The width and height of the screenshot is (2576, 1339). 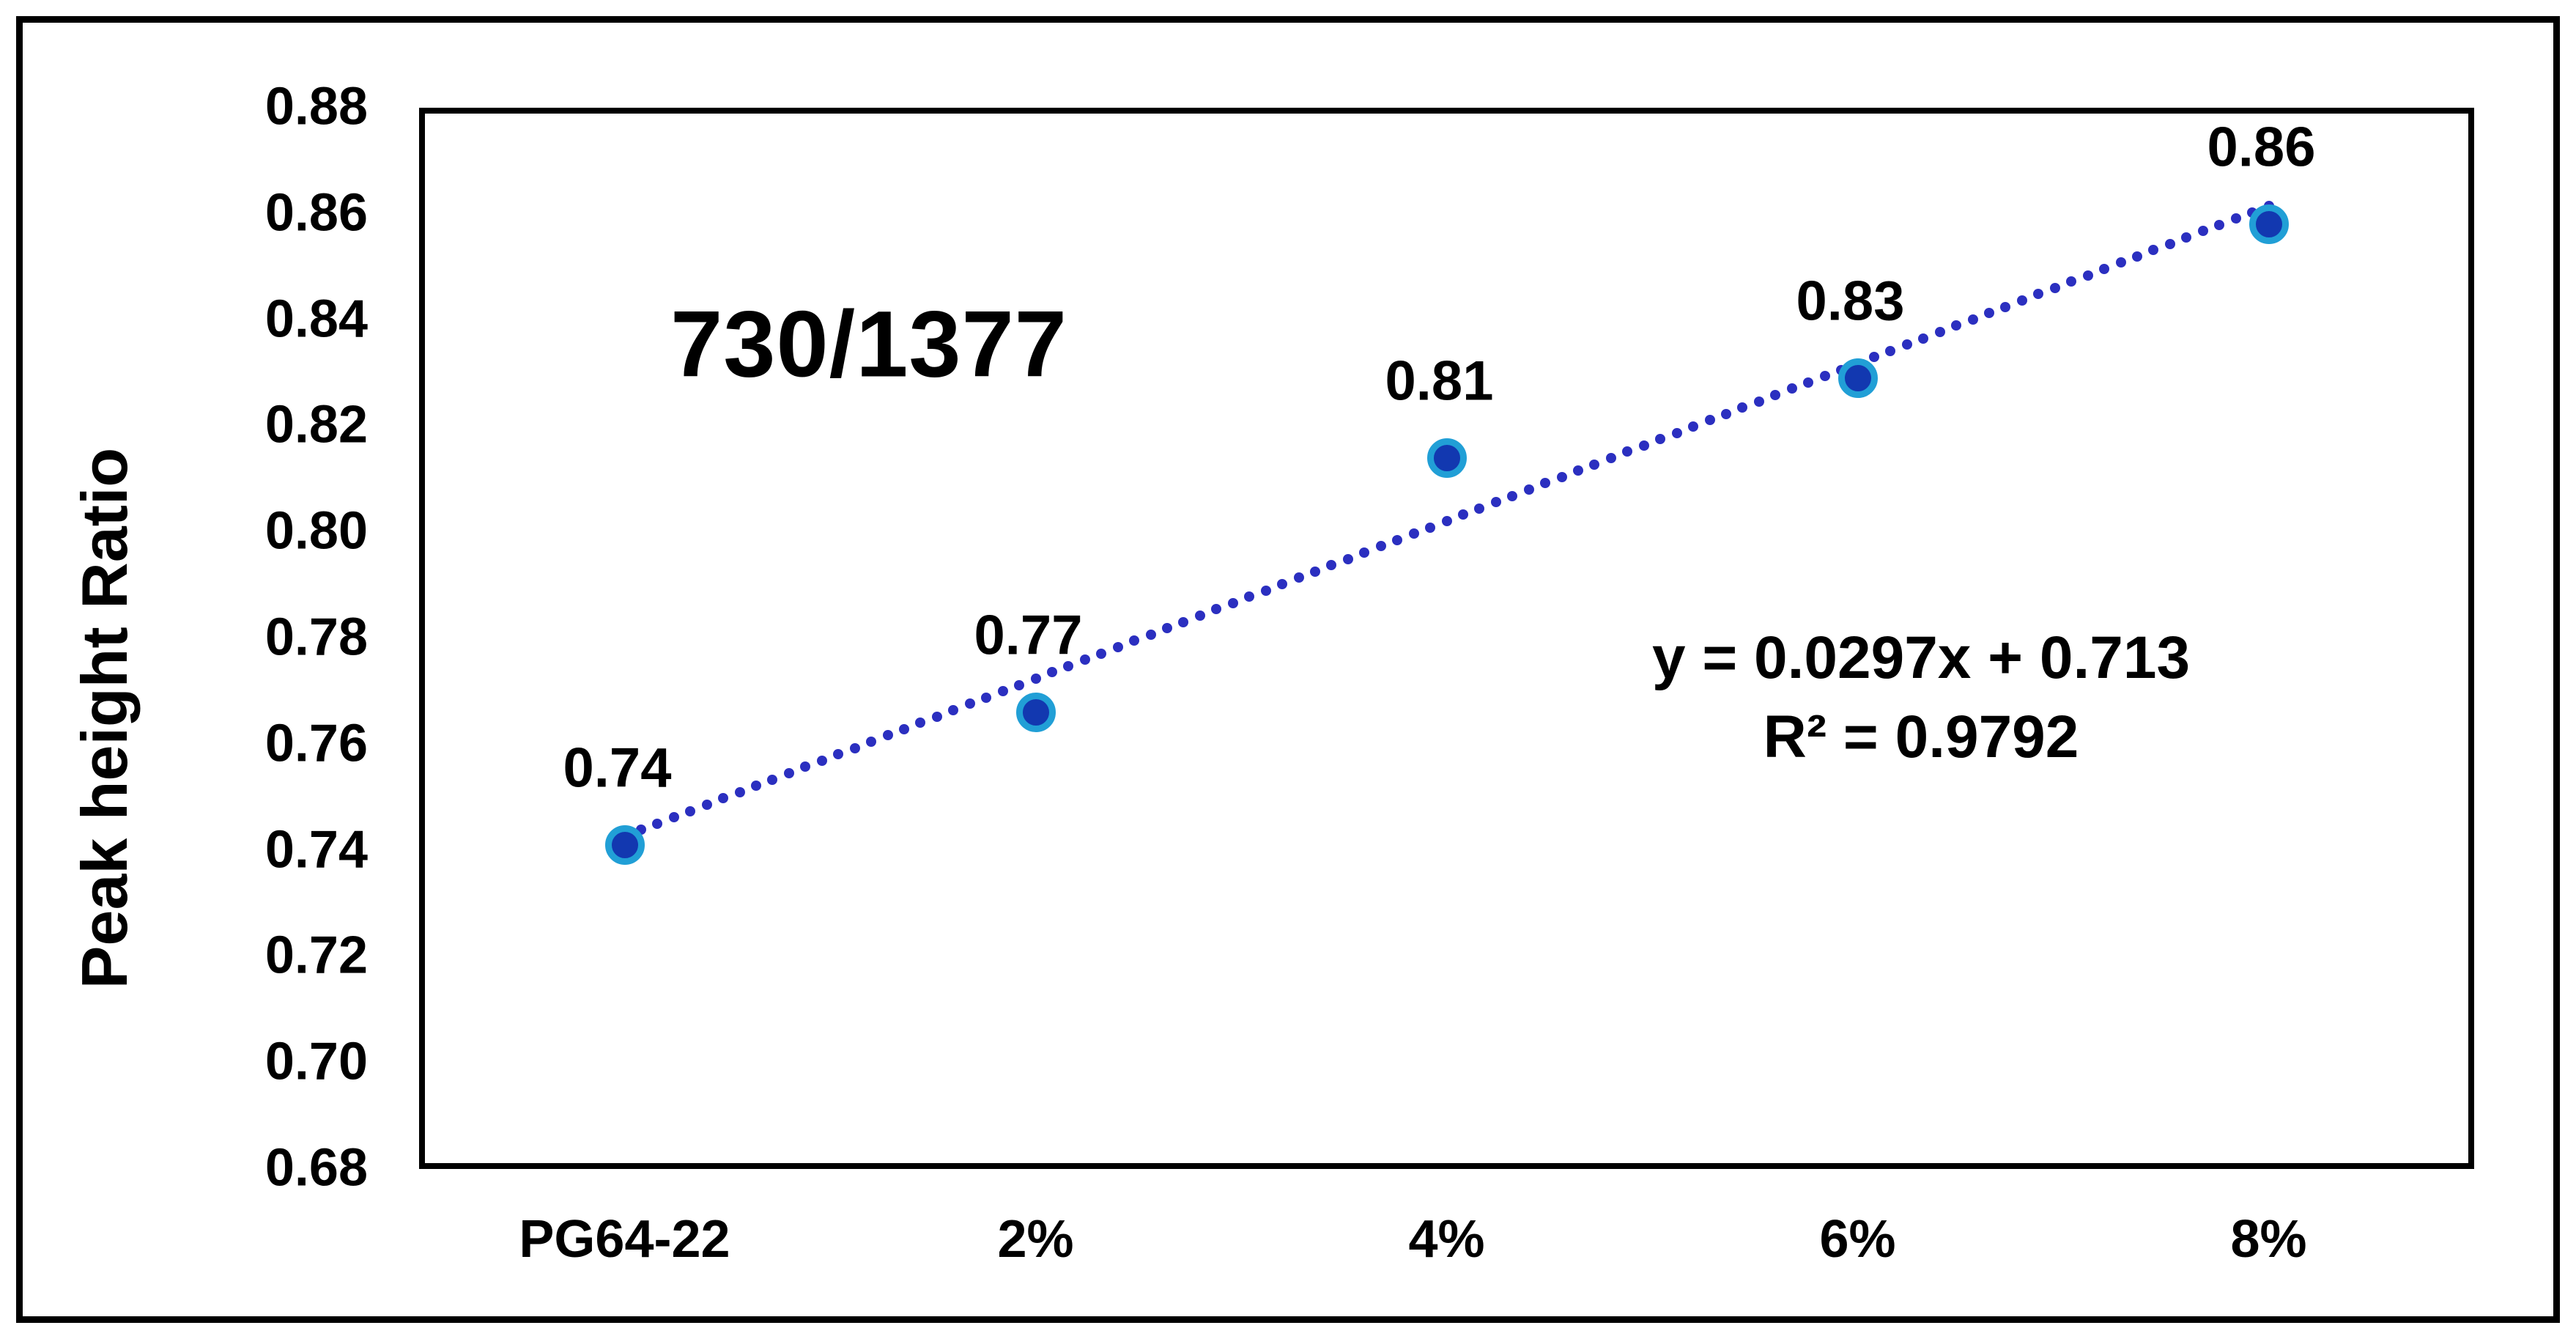 I want to click on y-tick-label: 0.74, so click(x=316, y=849).